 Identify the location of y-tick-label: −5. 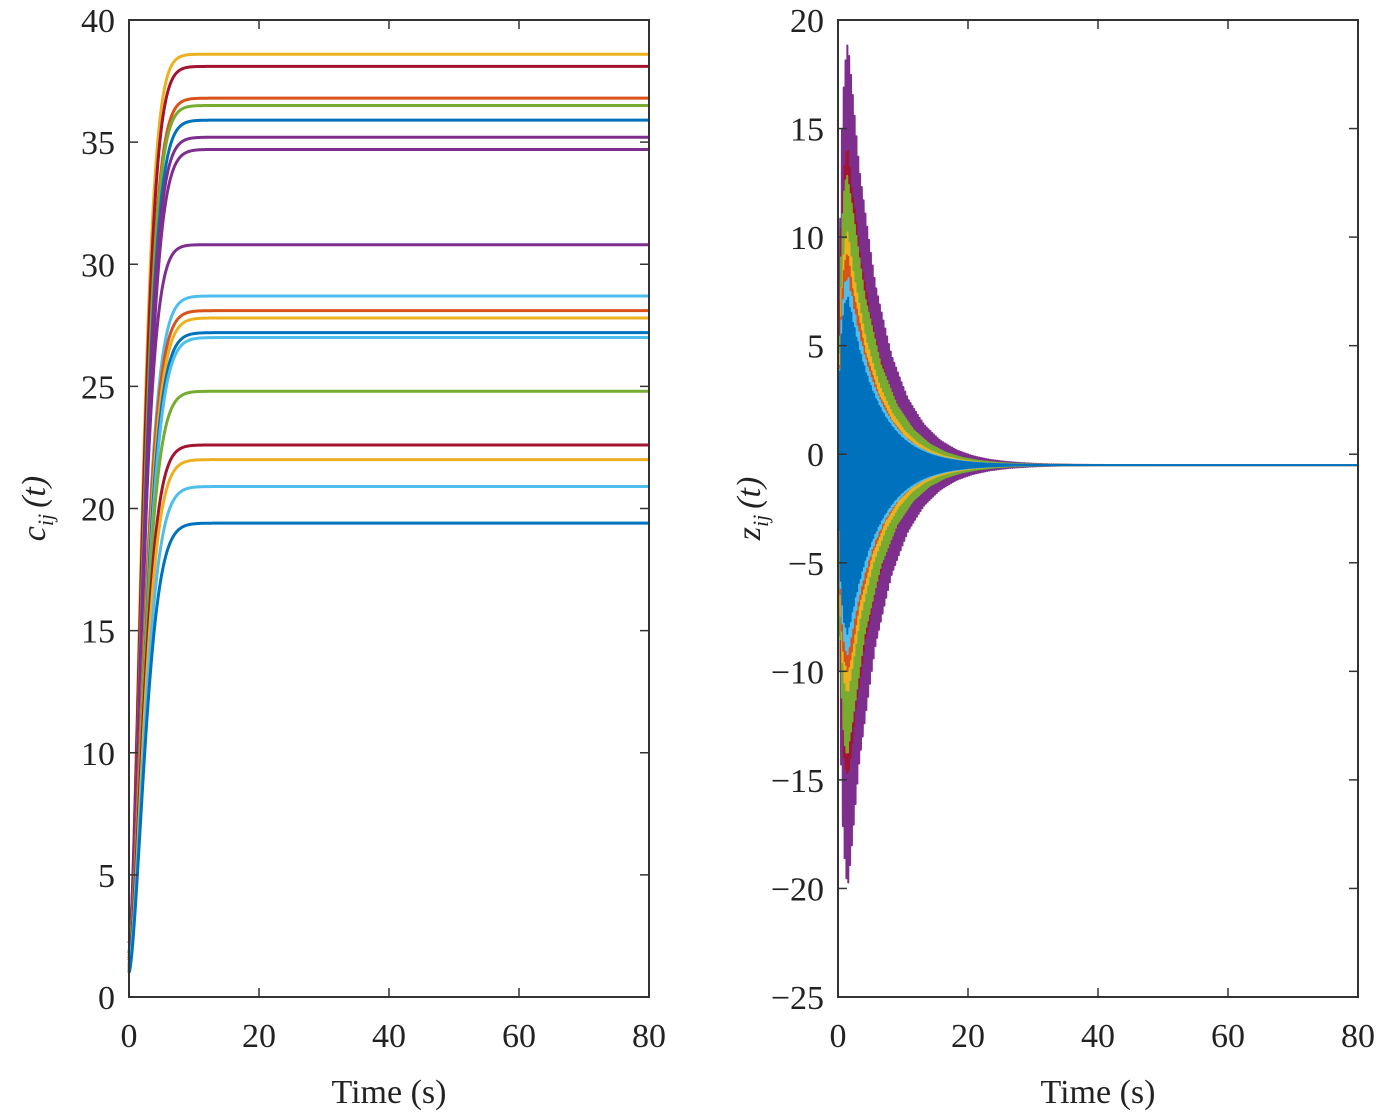
(806, 564).